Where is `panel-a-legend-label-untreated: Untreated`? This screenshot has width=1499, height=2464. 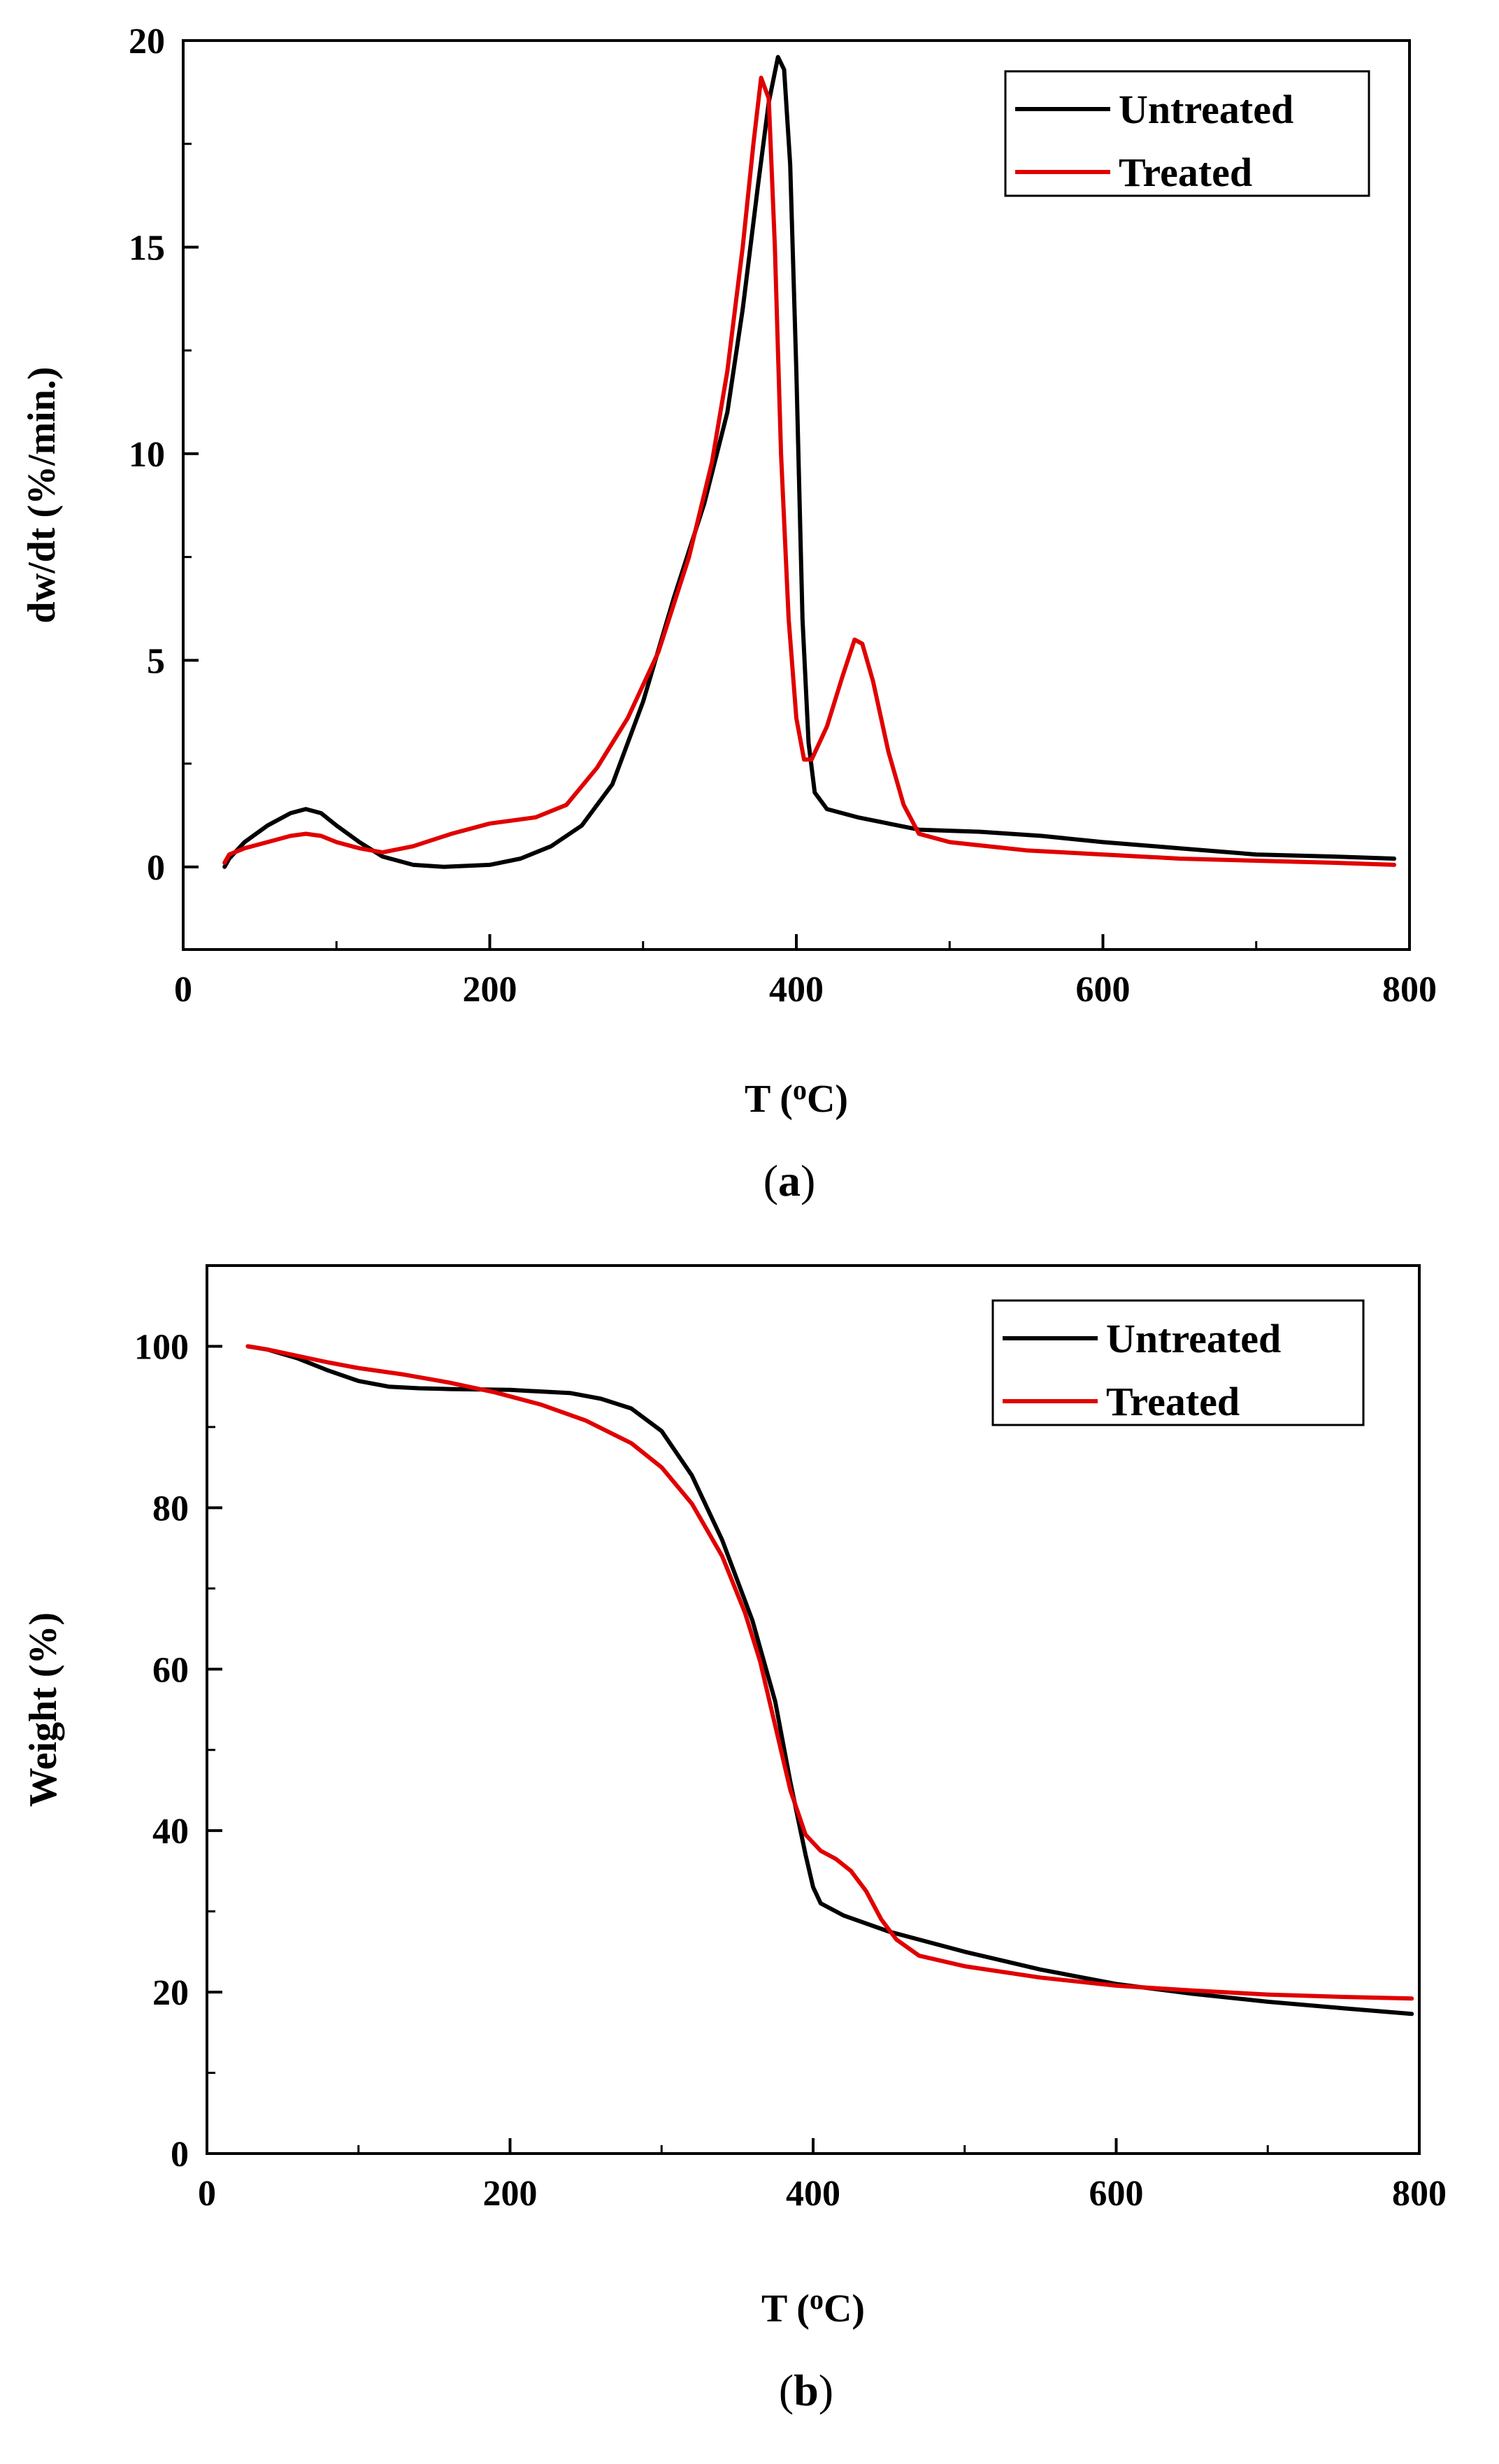 panel-a-legend-label-untreated: Untreated is located at coordinates (1206, 109).